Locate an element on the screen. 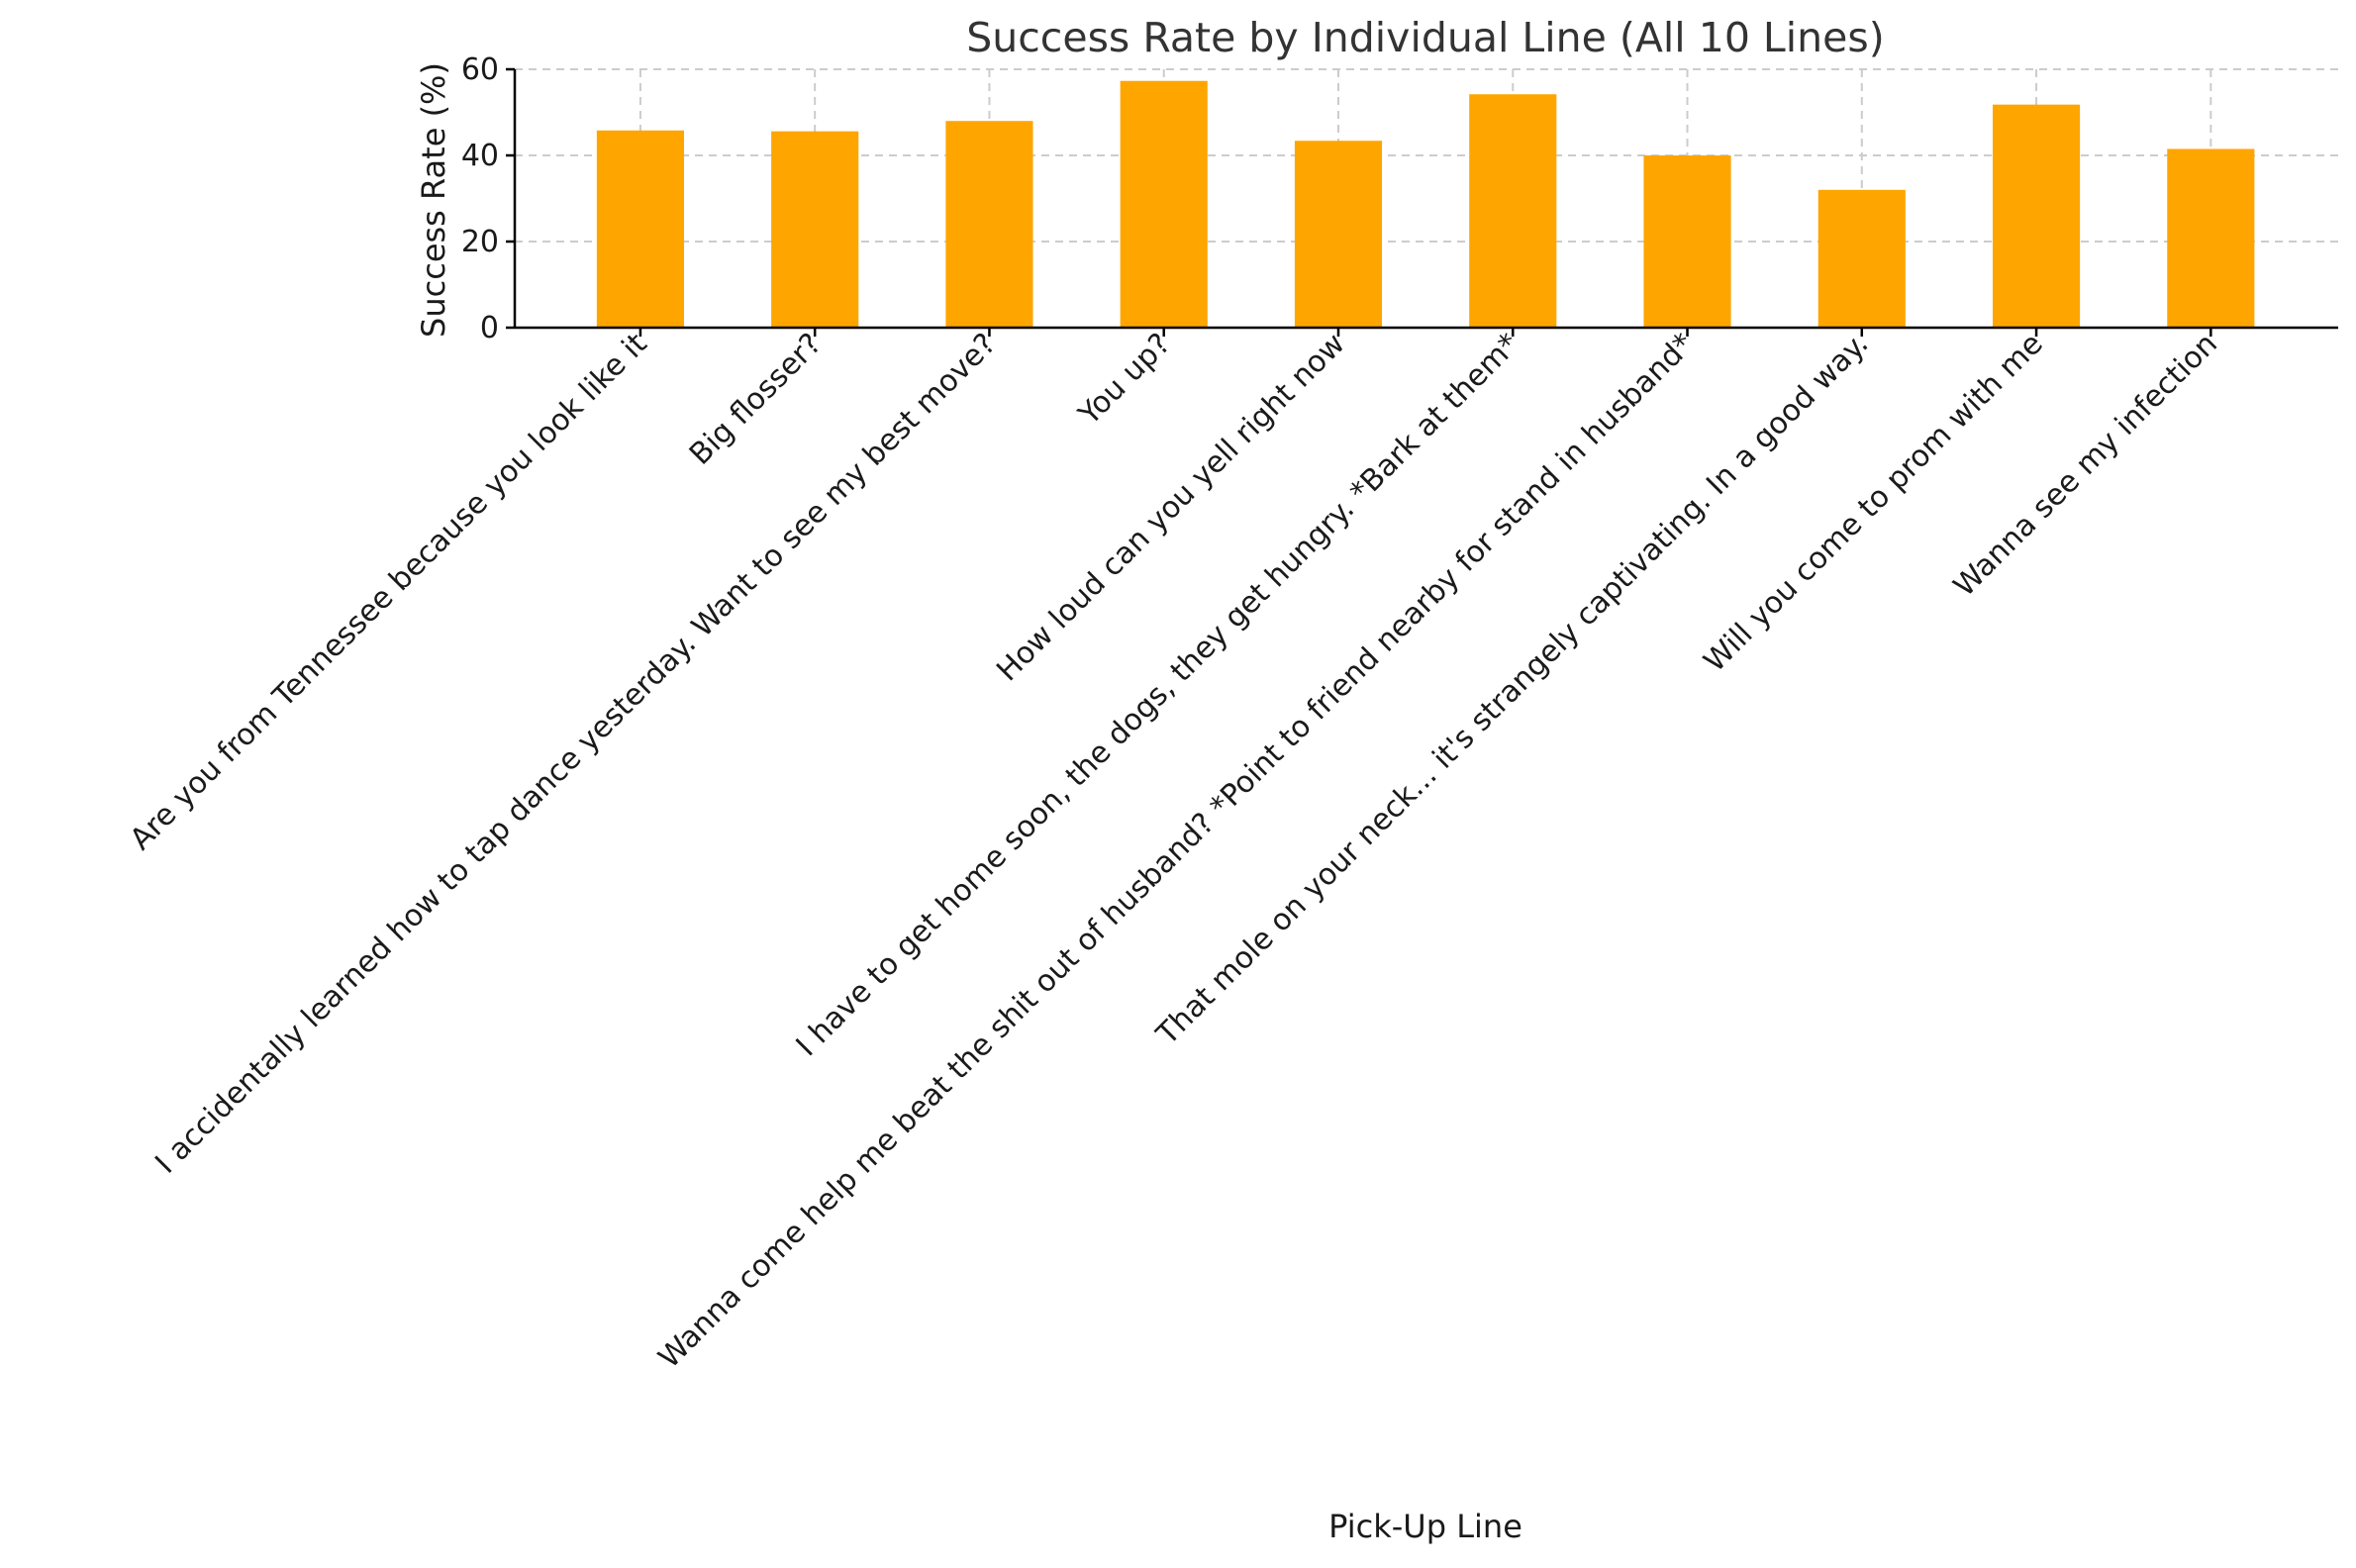 Image resolution: width=2356 pixels, height=1568 pixels. x-tick-label: Big flosser? is located at coordinates (756, 399).